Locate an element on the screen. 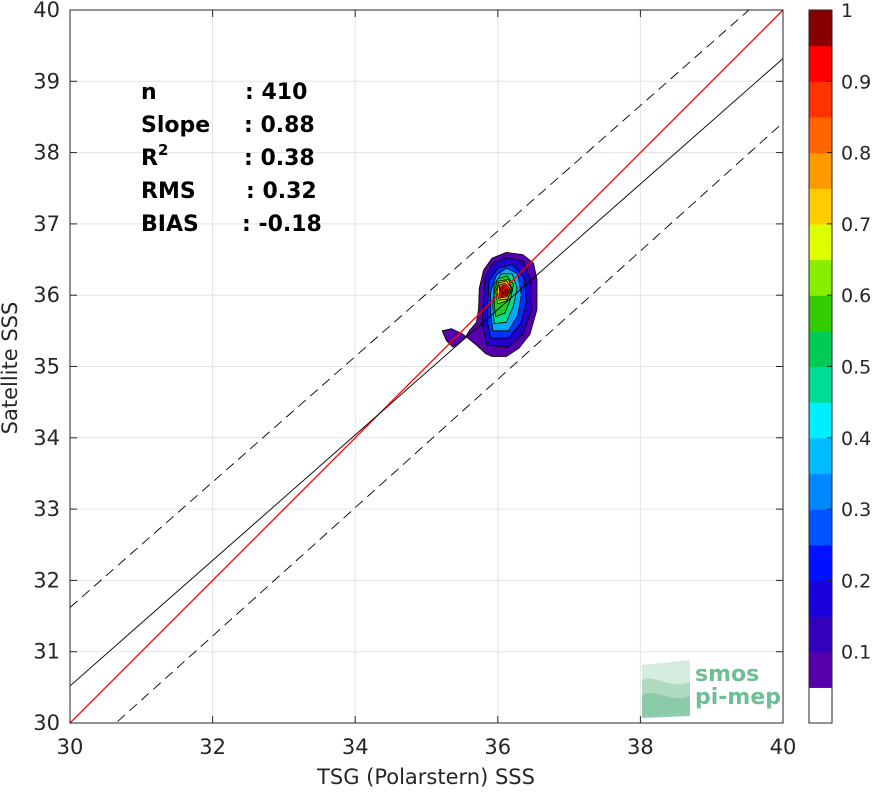 The image size is (874, 794). y-tick-label-3: 33 is located at coordinates (46, 509).